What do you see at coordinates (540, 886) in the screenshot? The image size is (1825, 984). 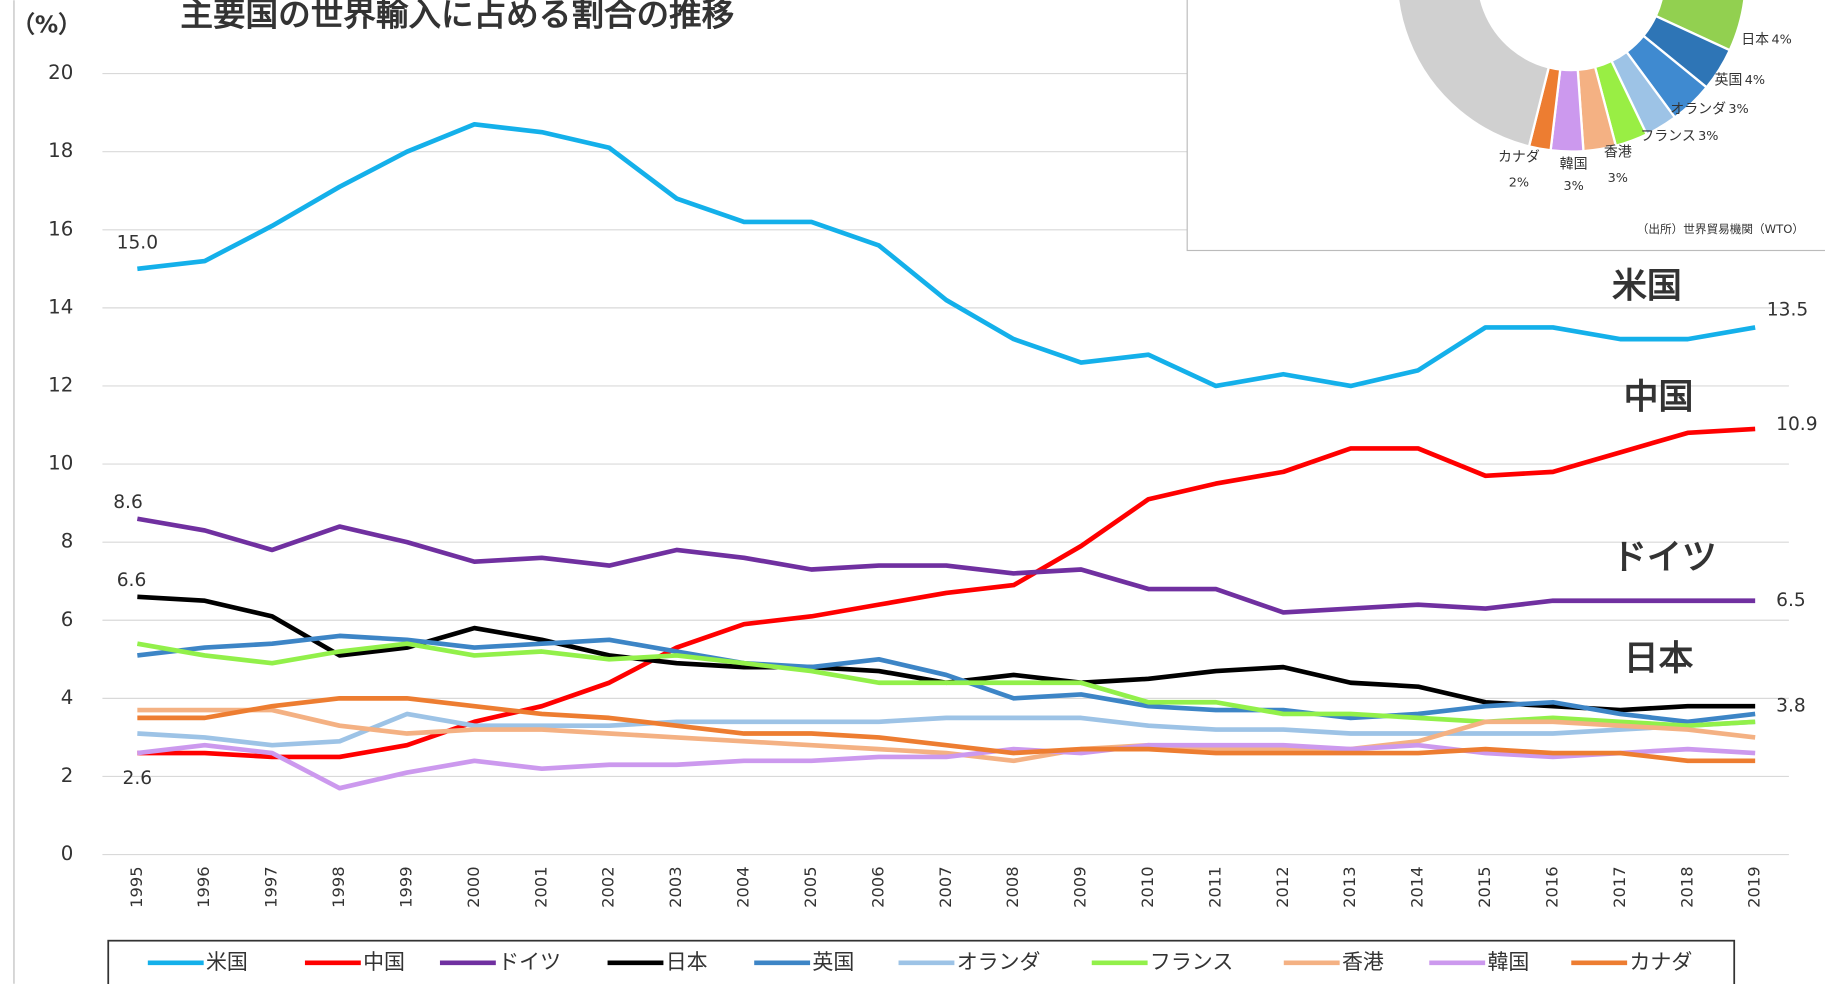 I see `x-tick-label: 2001` at bounding box center [540, 886].